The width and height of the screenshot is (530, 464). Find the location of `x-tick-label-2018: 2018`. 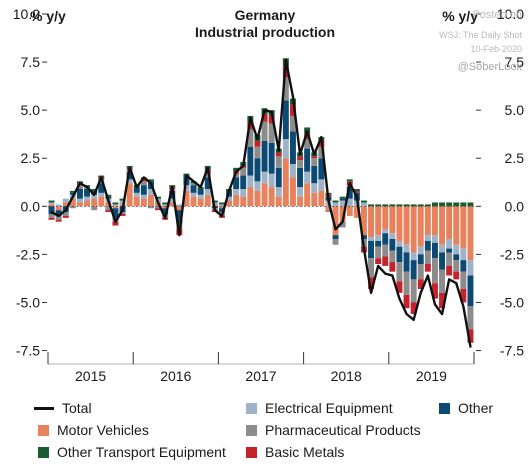

x-tick-label-2018: 2018 is located at coordinates (346, 376).